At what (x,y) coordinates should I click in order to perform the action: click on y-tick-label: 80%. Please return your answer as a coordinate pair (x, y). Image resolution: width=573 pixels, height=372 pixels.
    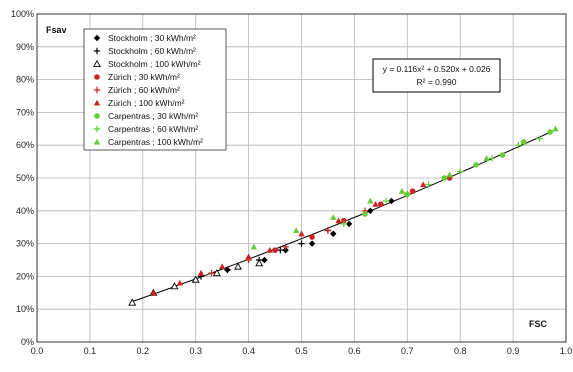
    Looking at the image, I should click on (25, 80).